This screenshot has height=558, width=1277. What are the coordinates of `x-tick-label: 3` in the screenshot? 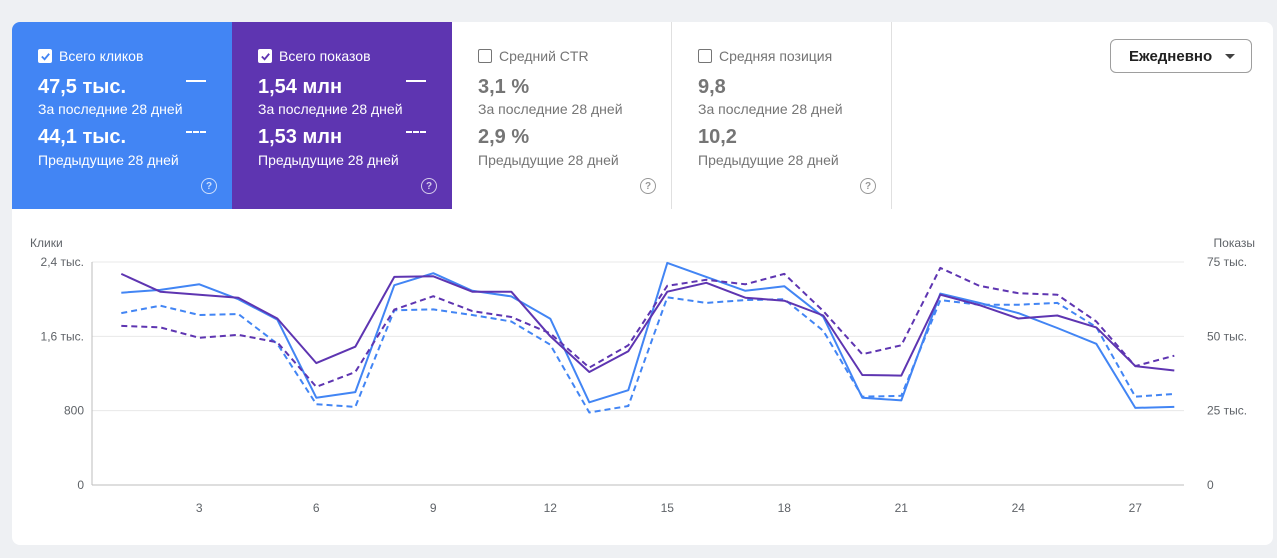 It's located at (199, 508).